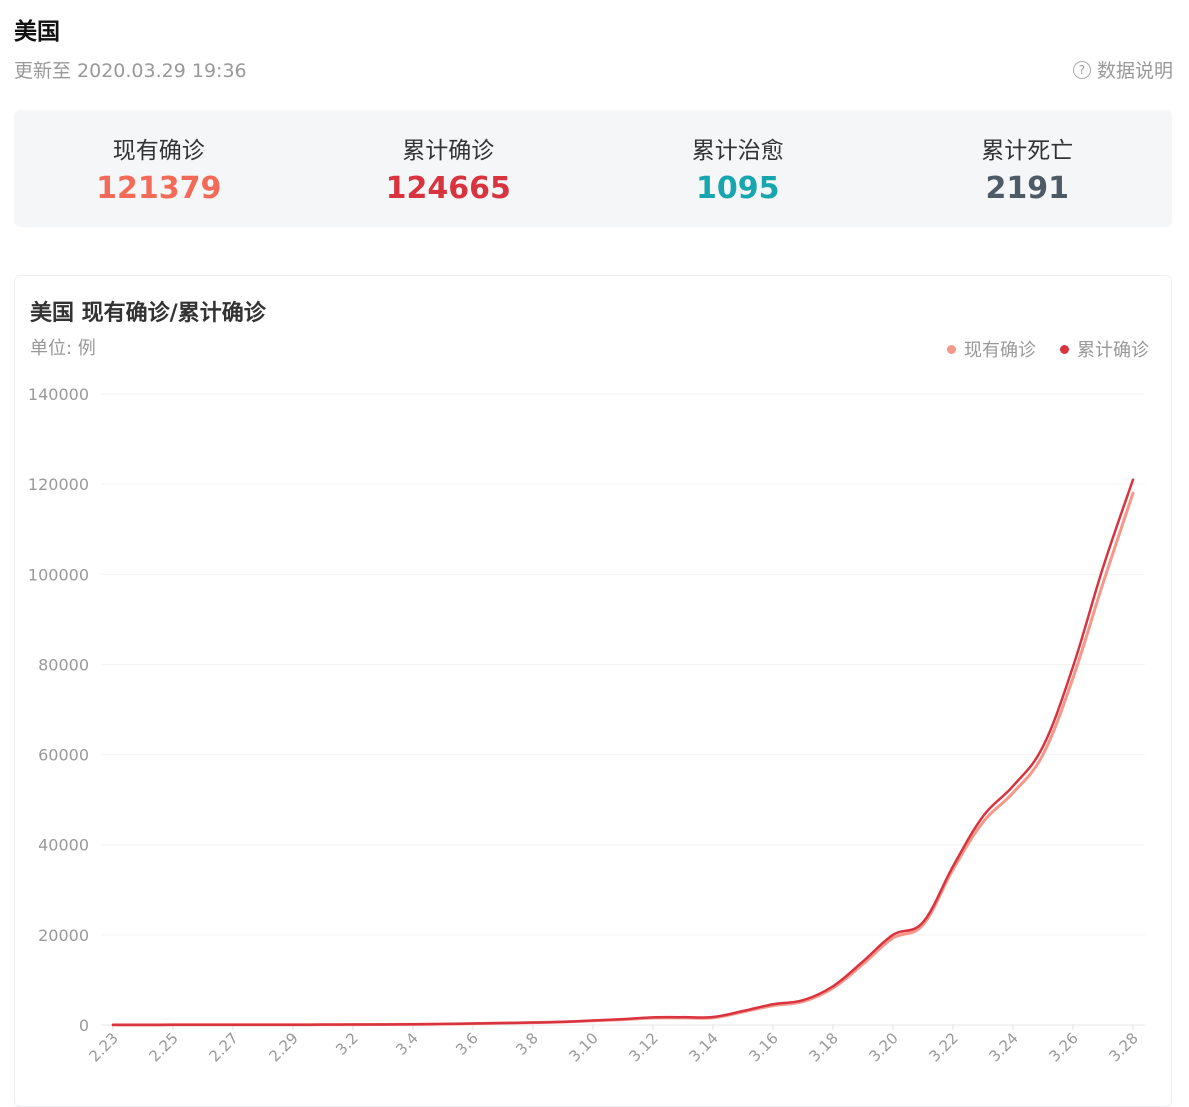 The height and width of the screenshot is (1107, 1189). What do you see at coordinates (448, 151) in the screenshot?
I see `stat-label: 累计确诊` at bounding box center [448, 151].